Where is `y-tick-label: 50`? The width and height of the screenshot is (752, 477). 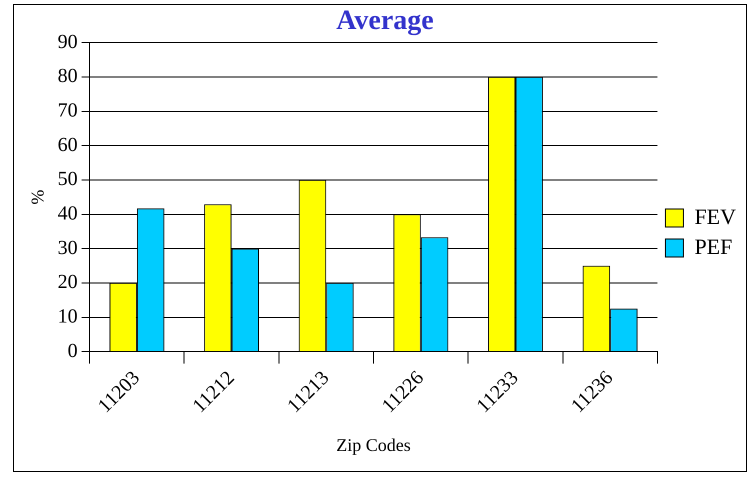
y-tick-label: 50 is located at coordinates (68, 179).